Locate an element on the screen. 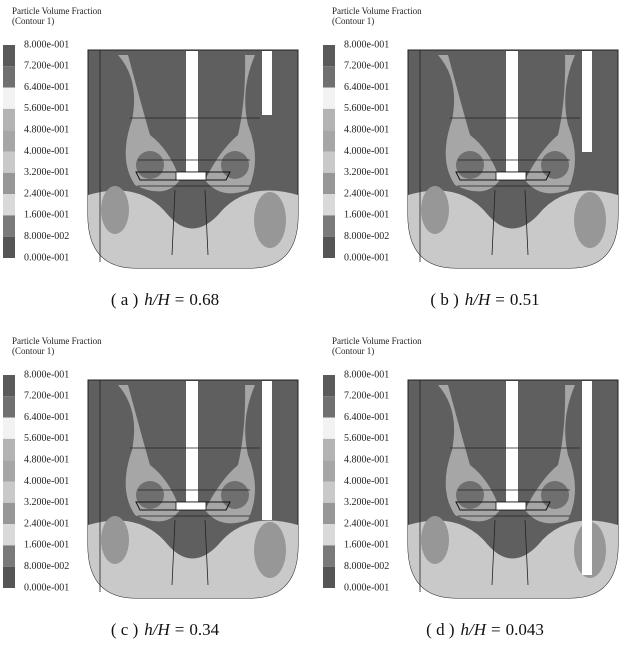  caption: ( d ) h/H = 0.043 is located at coordinates (485, 629).